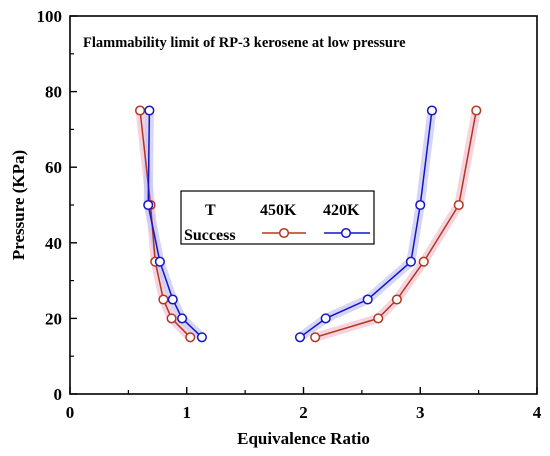 The width and height of the screenshot is (550, 456). I want to click on y-tick-label-5: 100, so click(50, 16).